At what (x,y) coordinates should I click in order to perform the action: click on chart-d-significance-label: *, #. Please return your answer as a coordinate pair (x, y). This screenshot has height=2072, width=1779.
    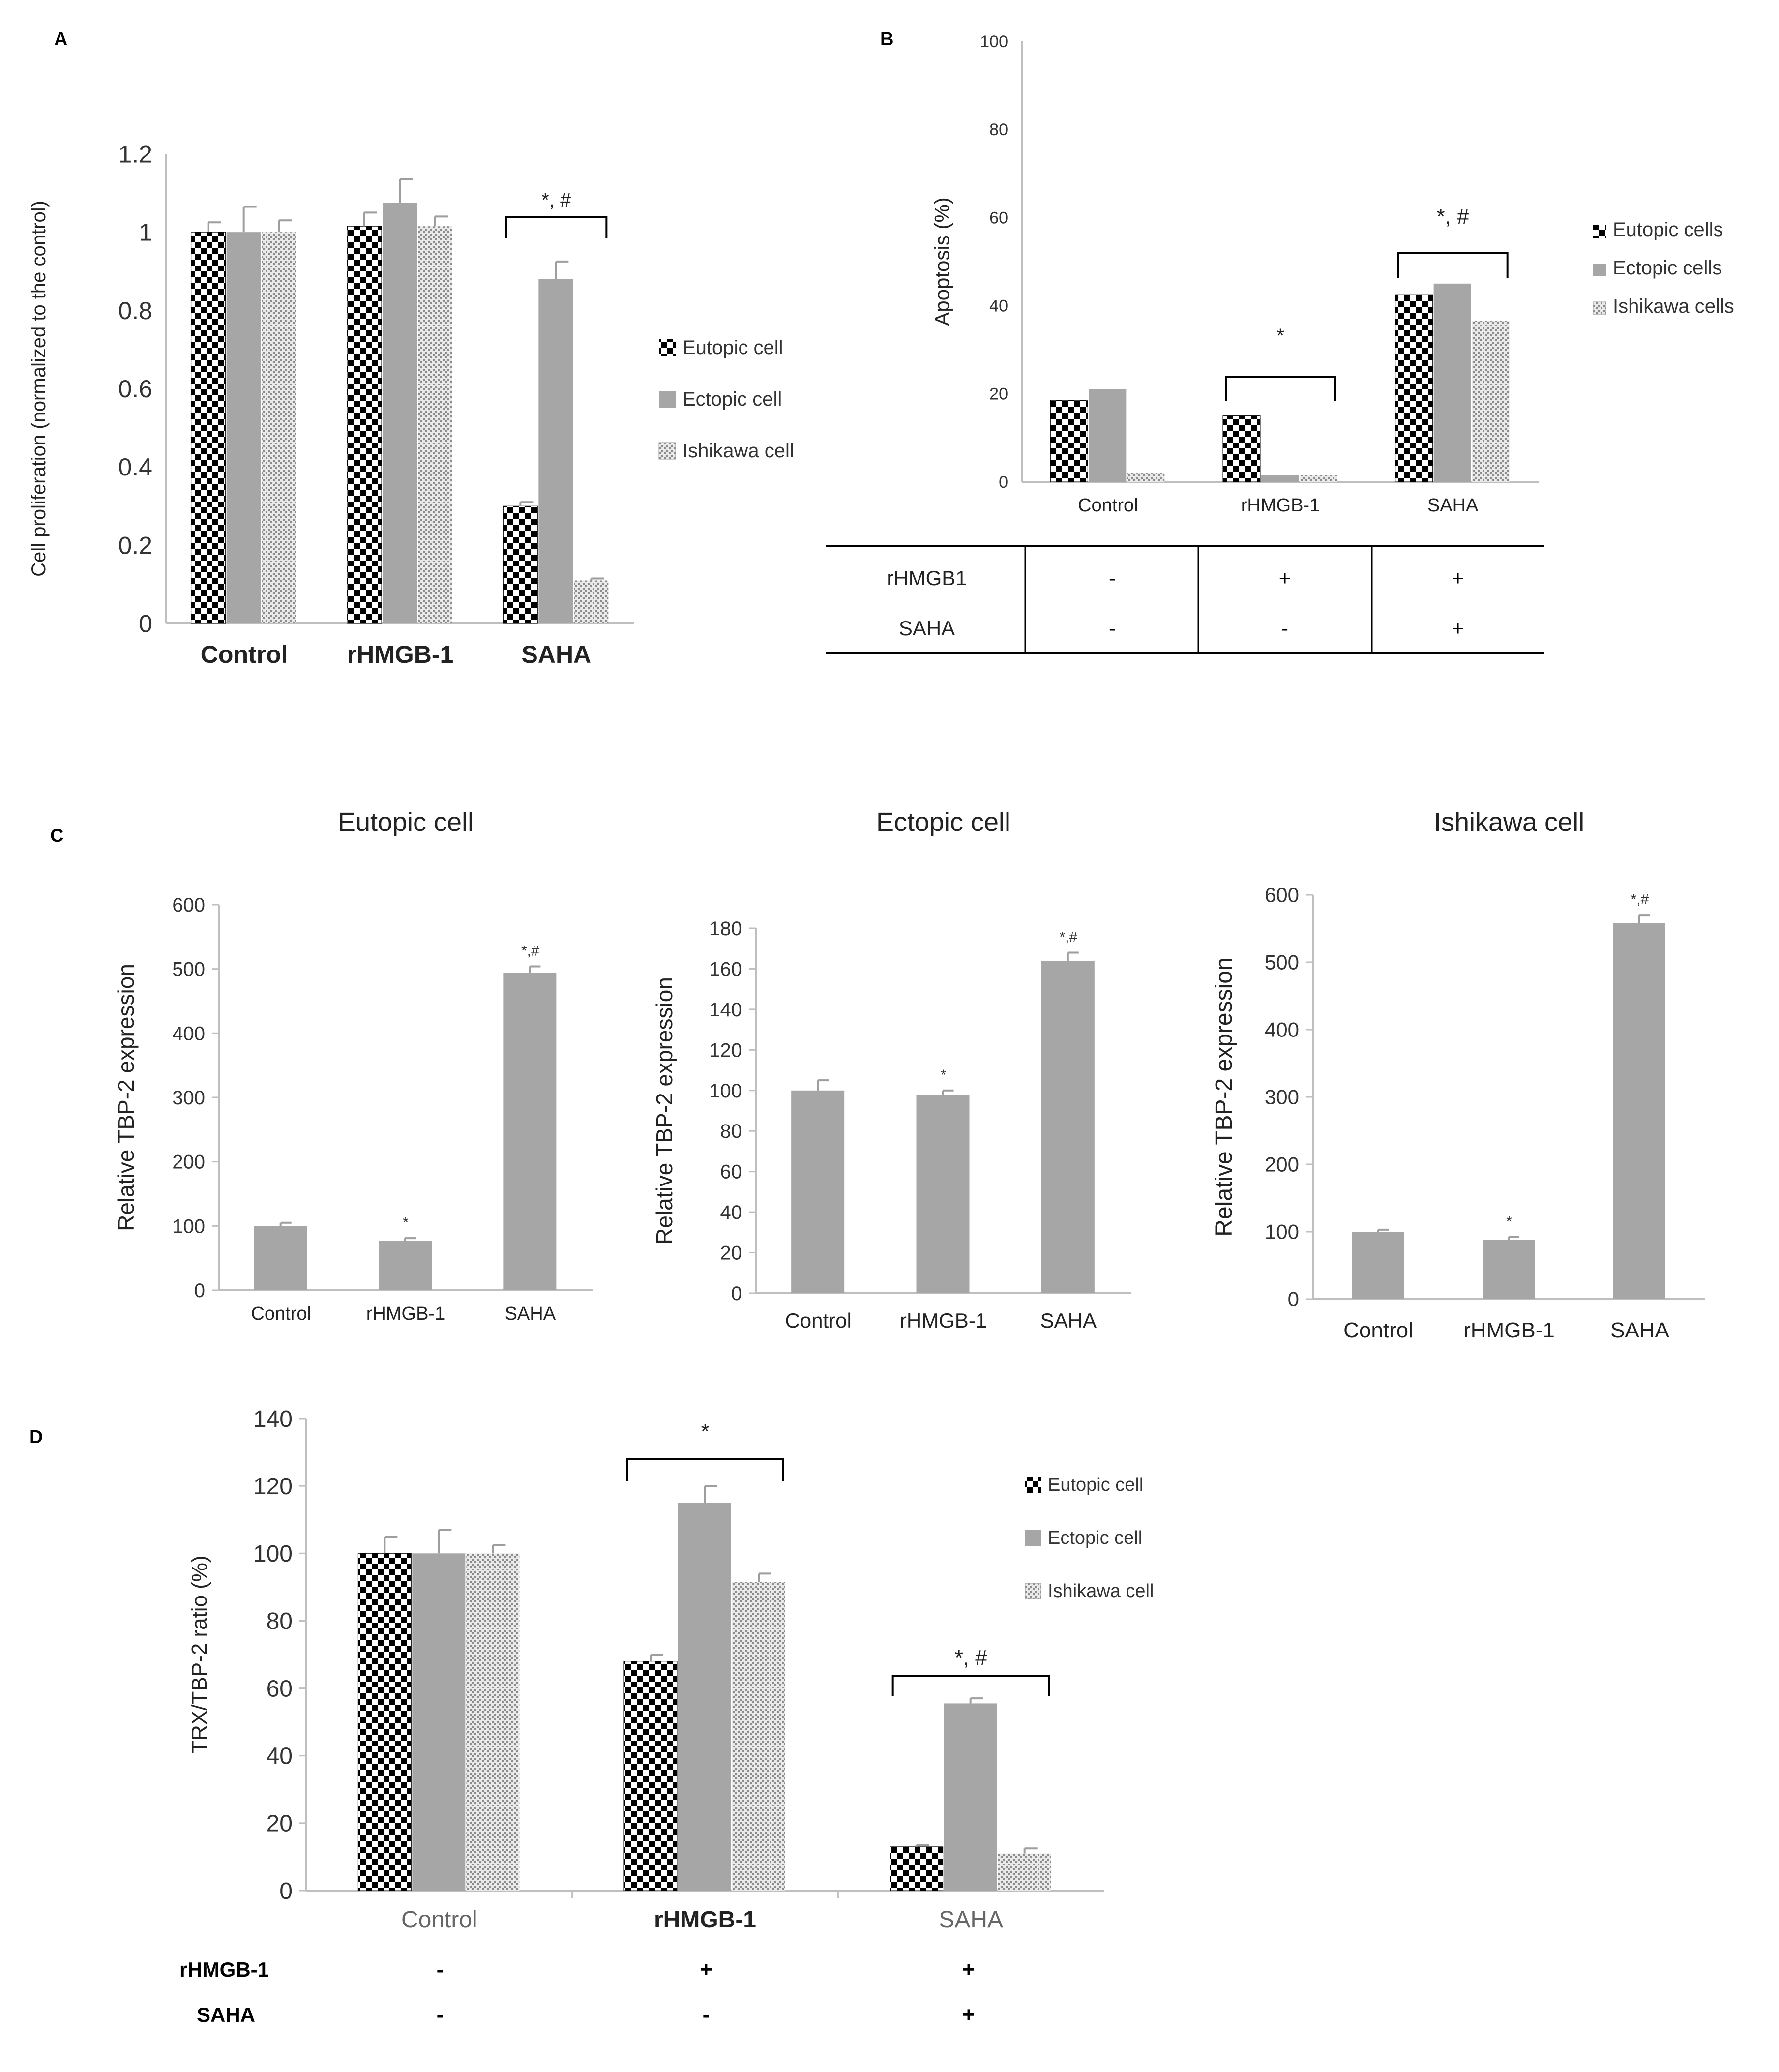
    Looking at the image, I should click on (971, 1658).